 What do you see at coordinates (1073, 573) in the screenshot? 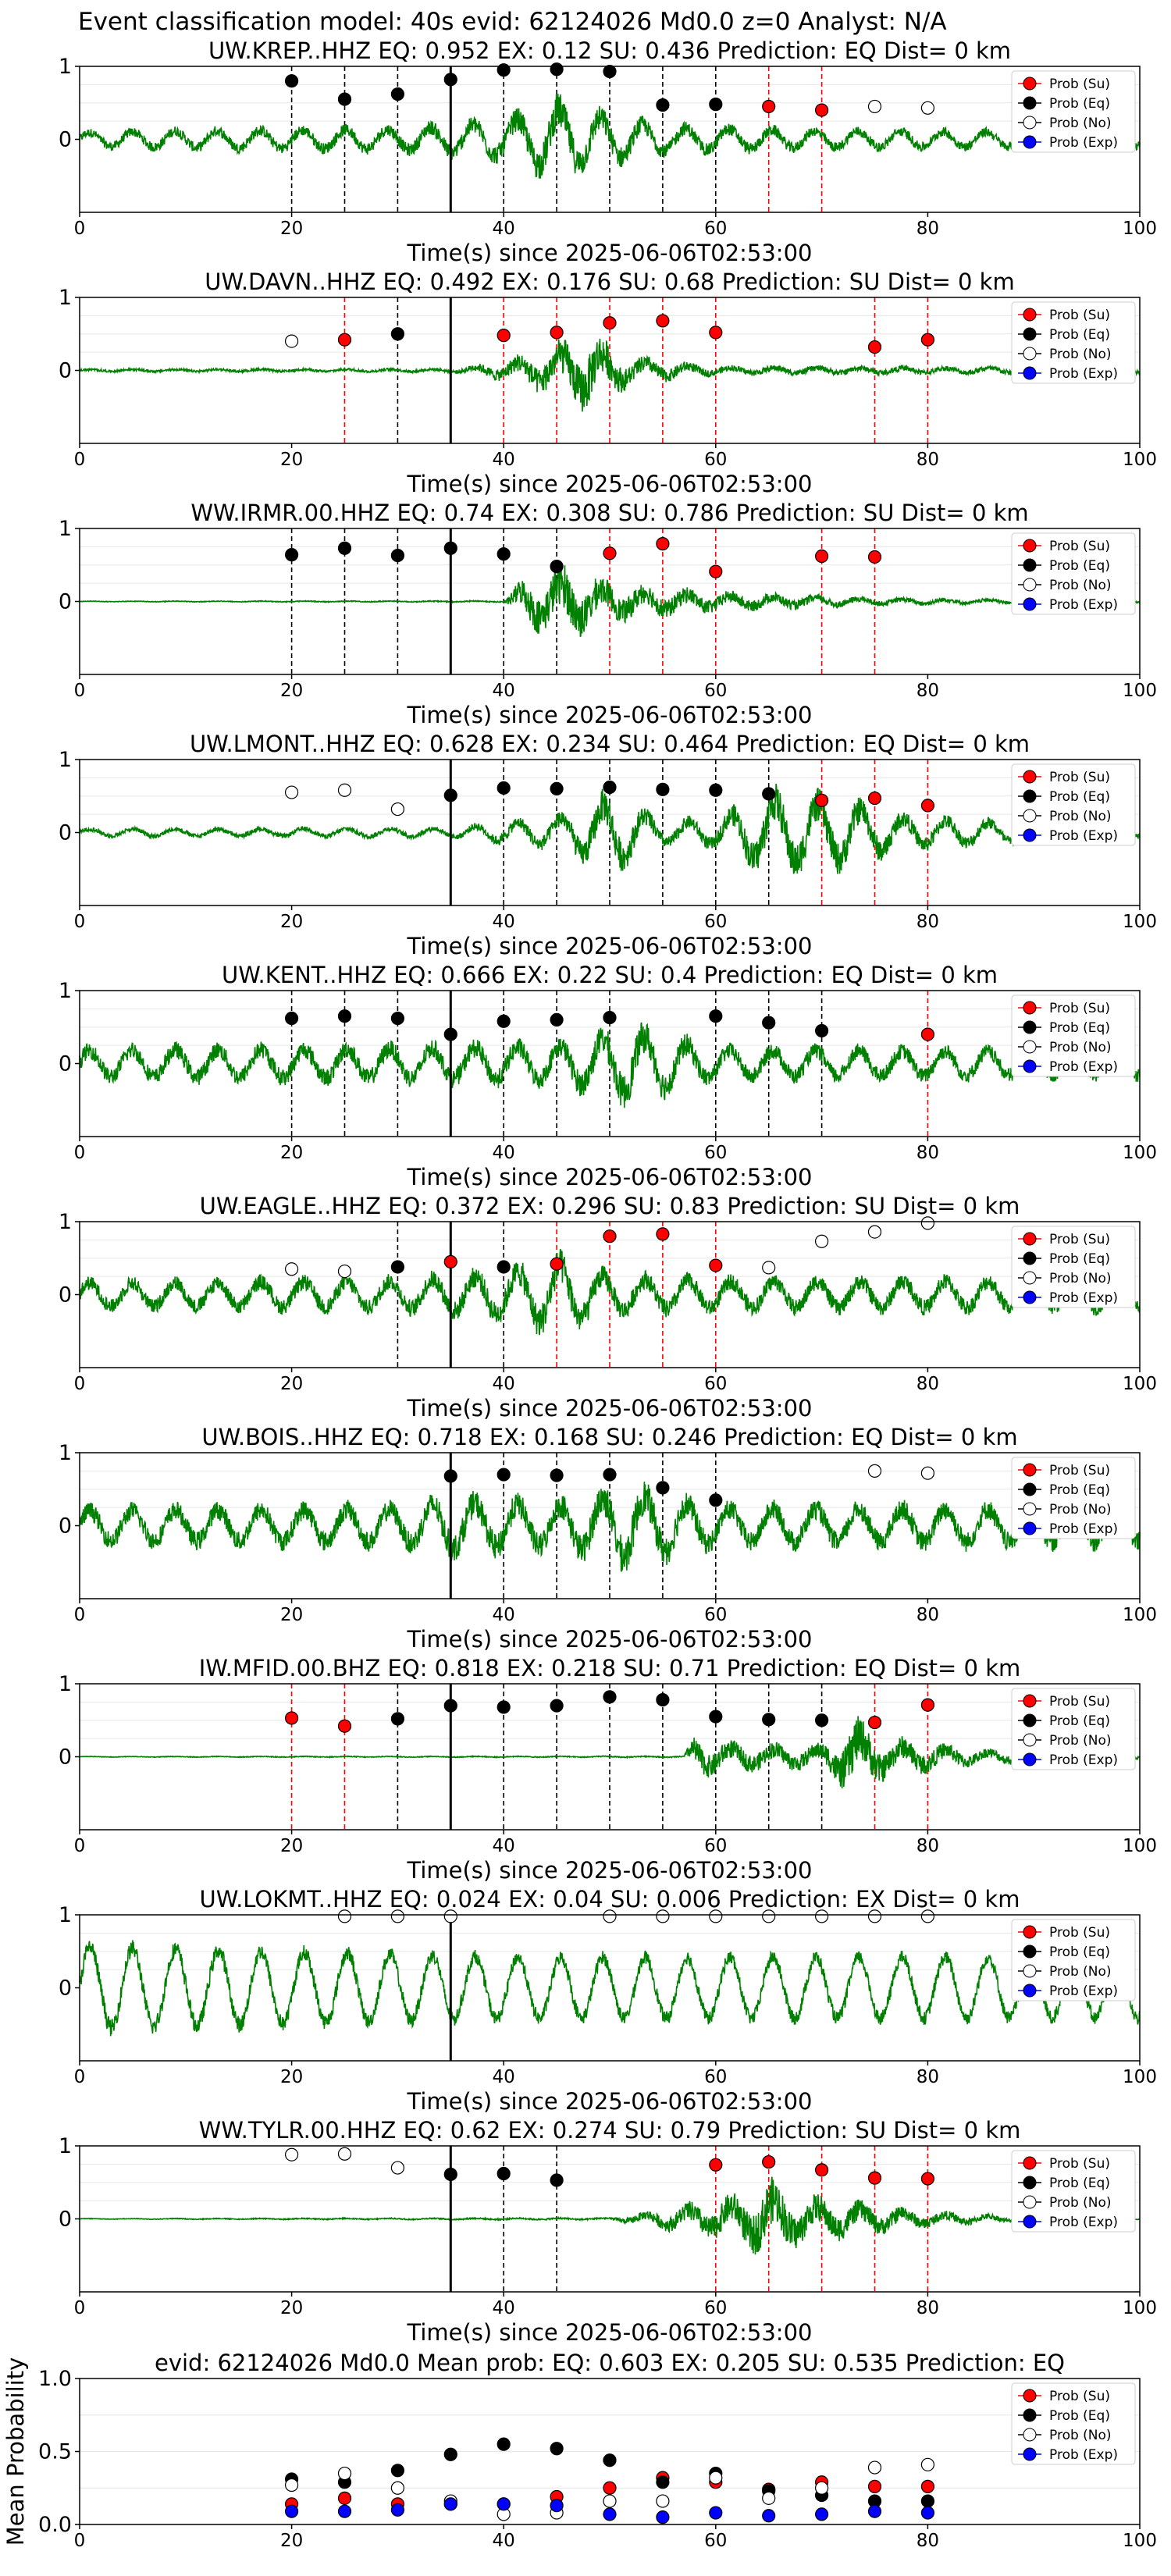
I see `legend-2: Prob (Su) Prob (Eq) Prob (No) Prob (Exp)` at bounding box center [1073, 573].